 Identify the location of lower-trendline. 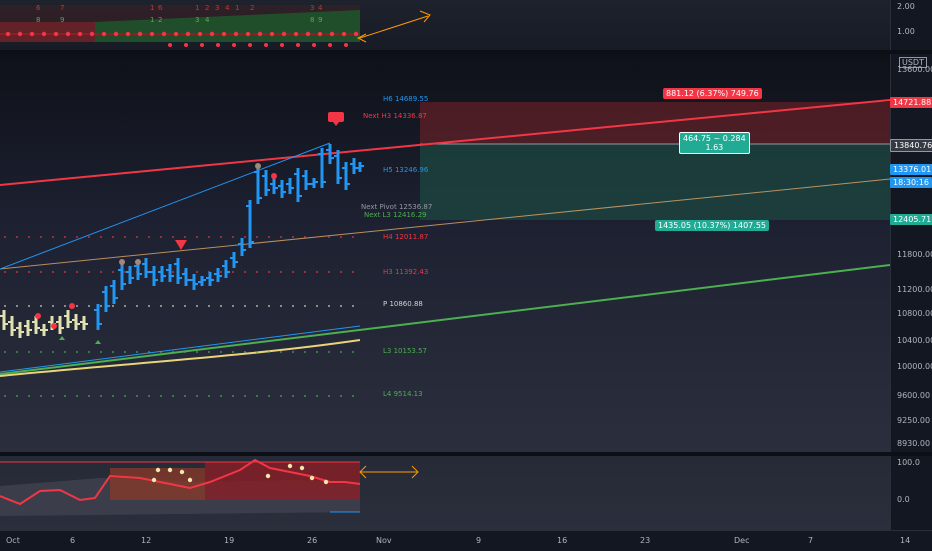
(180, 349).